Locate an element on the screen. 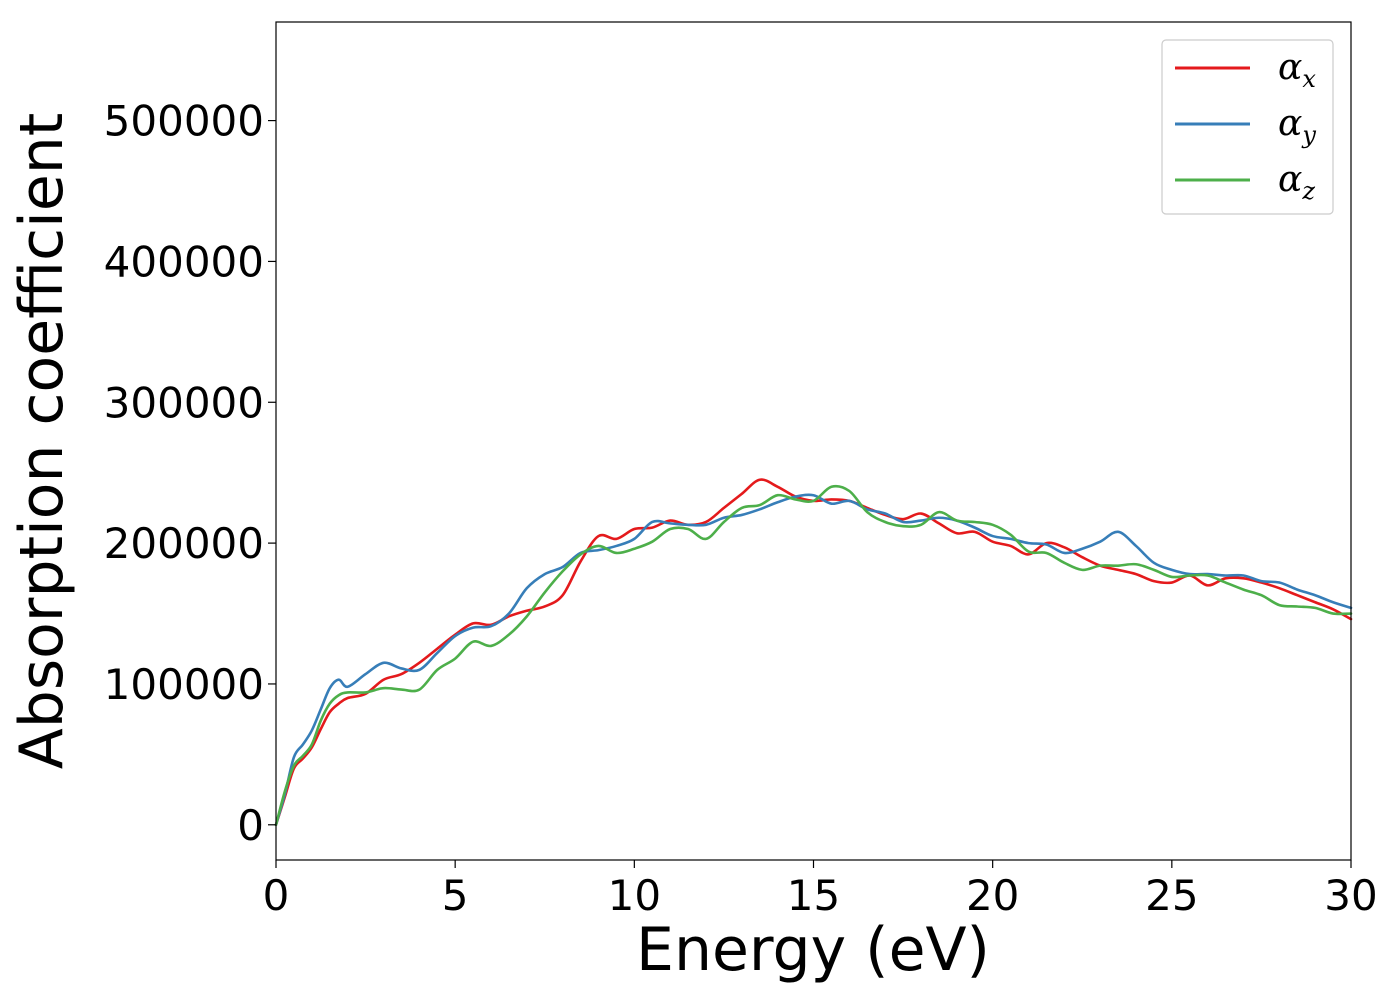  legend-label-x: αx is located at coordinates (1297, 70).